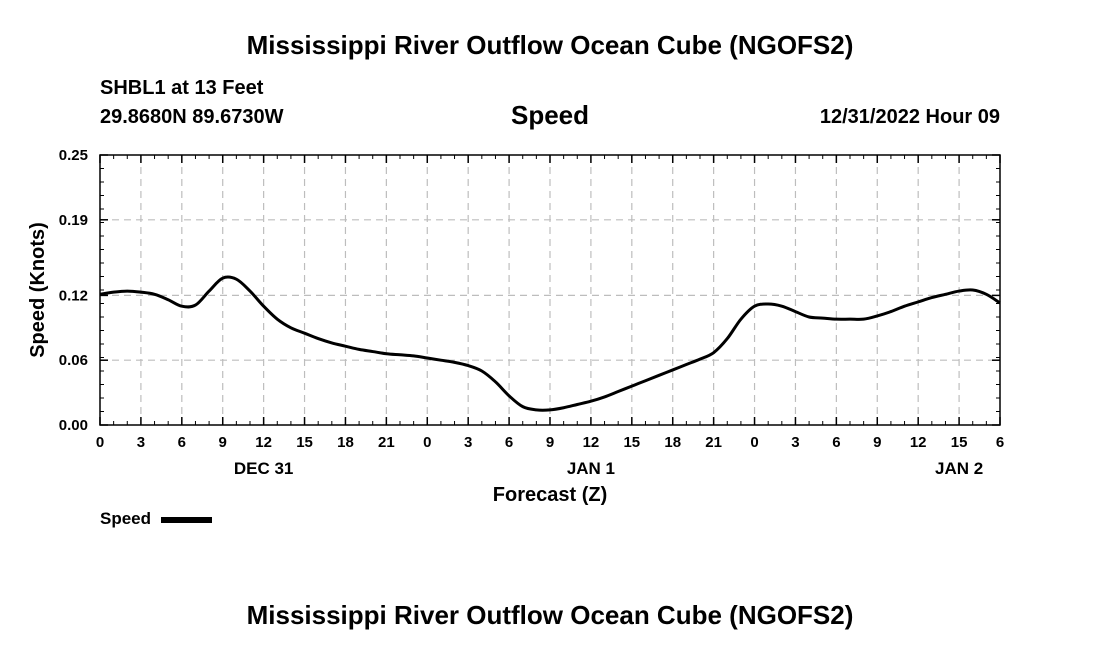 The image size is (1100, 650). Describe the element at coordinates (126, 518) in the screenshot. I see `legend-label: Speed` at that location.